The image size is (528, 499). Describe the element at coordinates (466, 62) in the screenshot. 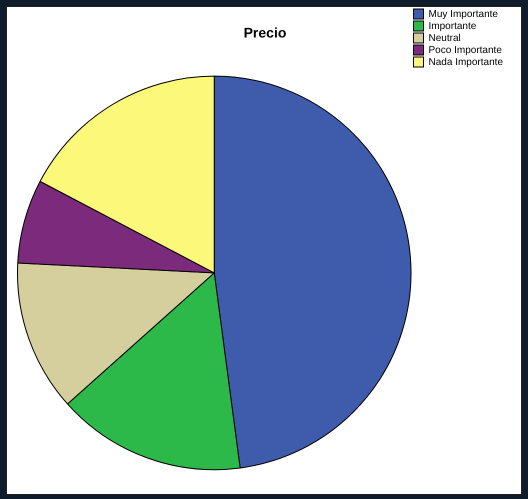

I see `legend-label: Nada Importante` at that location.